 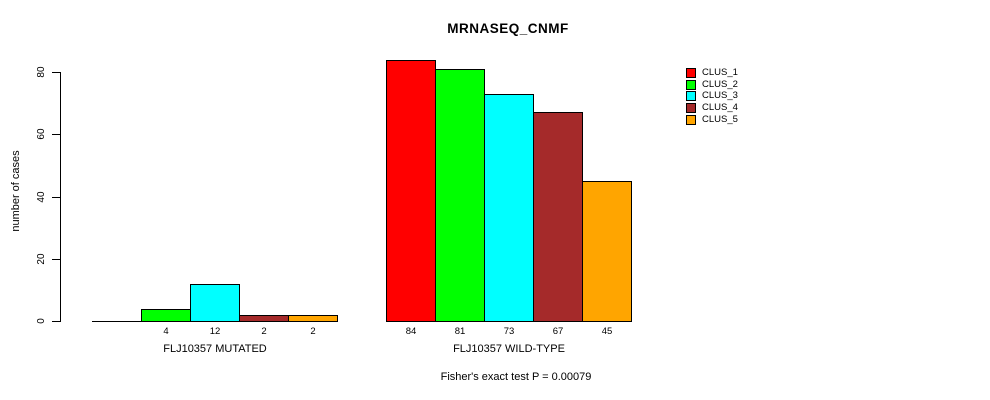 What do you see at coordinates (411, 331) in the screenshot?
I see `bar-value-label: 84` at bounding box center [411, 331].